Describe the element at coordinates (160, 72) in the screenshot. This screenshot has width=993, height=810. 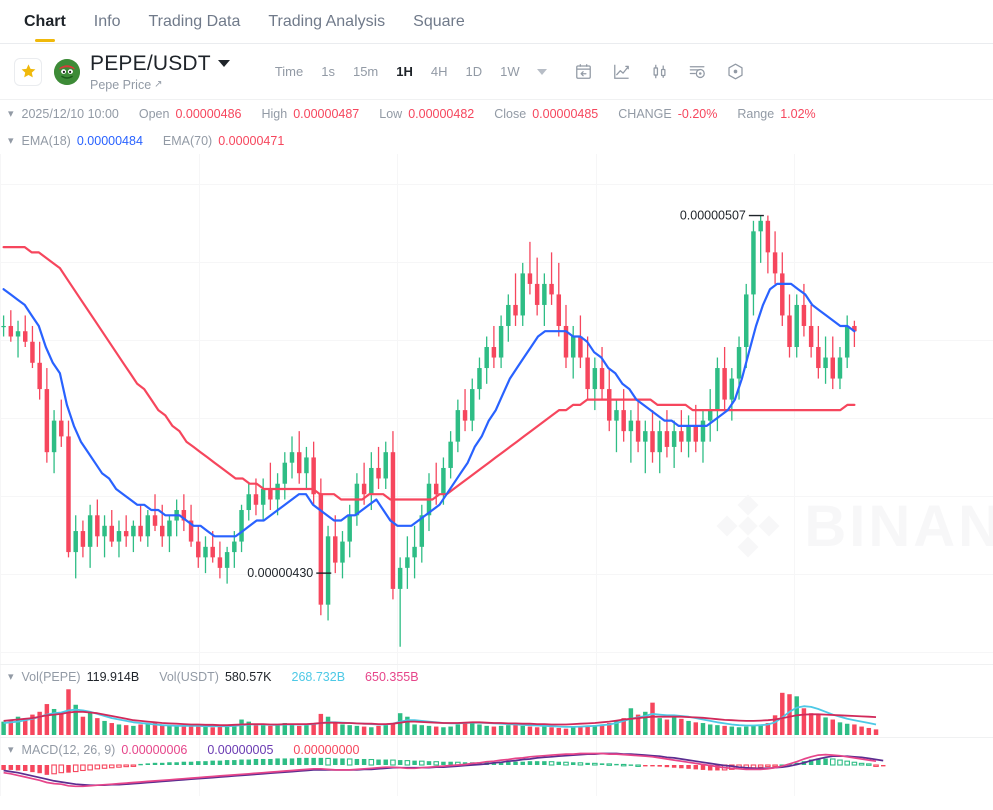
I see `symbol-block: PEPE/USDT Pepe Price ↗` at that location.